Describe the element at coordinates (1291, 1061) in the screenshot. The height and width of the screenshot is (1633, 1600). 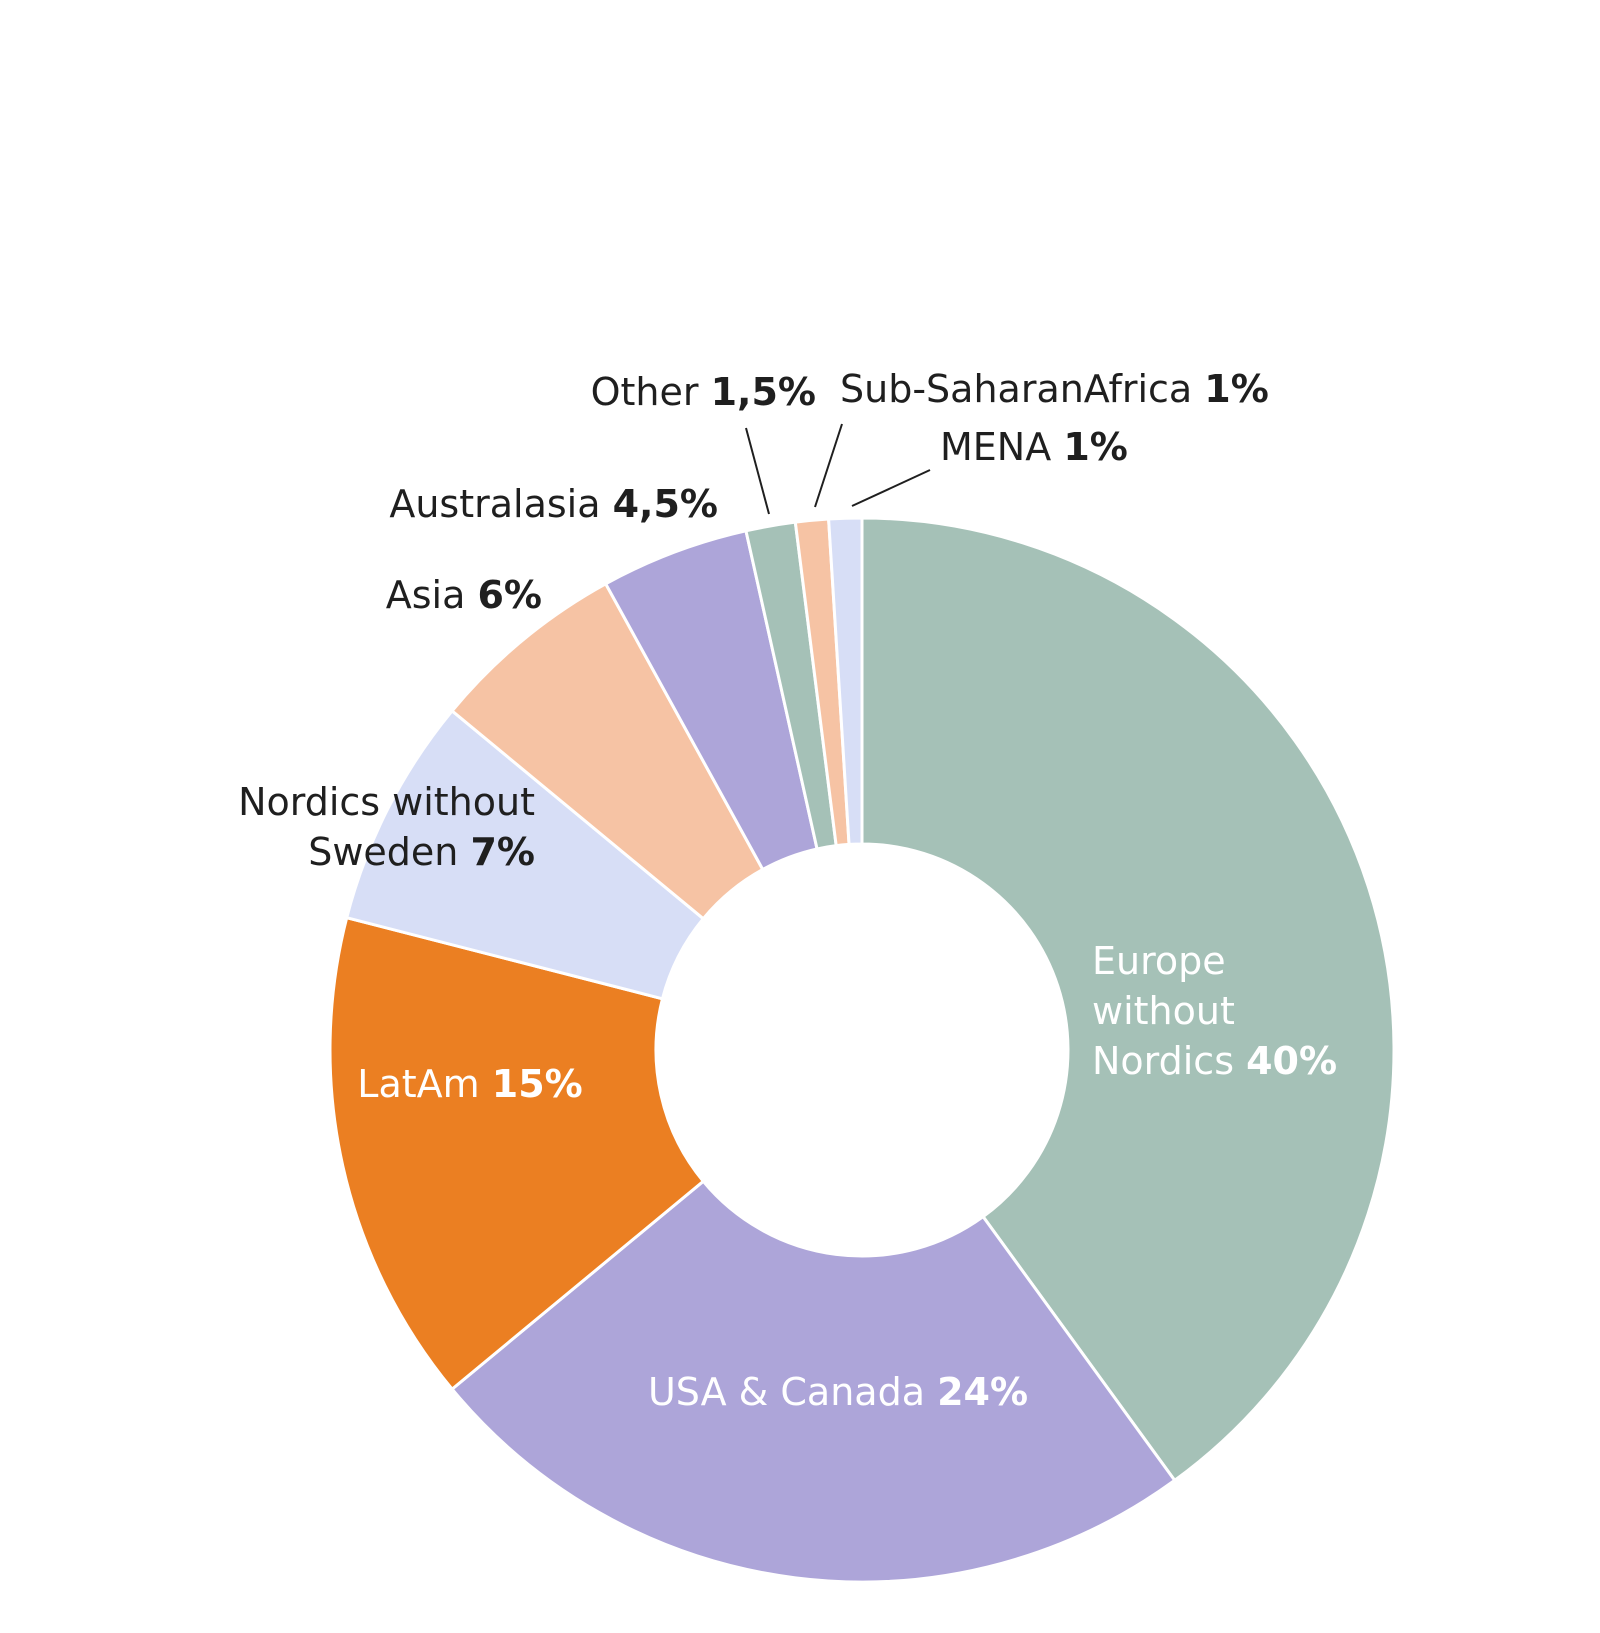
I see `label-value: 40%` at that location.